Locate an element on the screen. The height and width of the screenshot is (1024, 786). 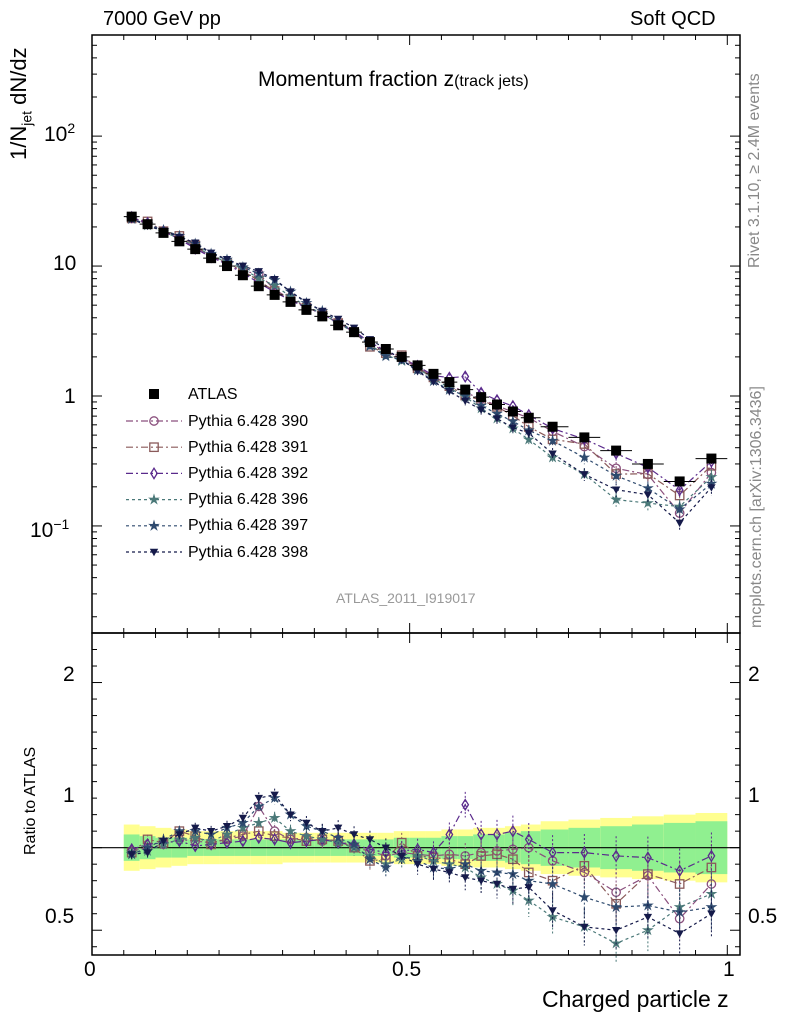
energy-label: 7000 GeV pp is located at coordinates (162, 19).